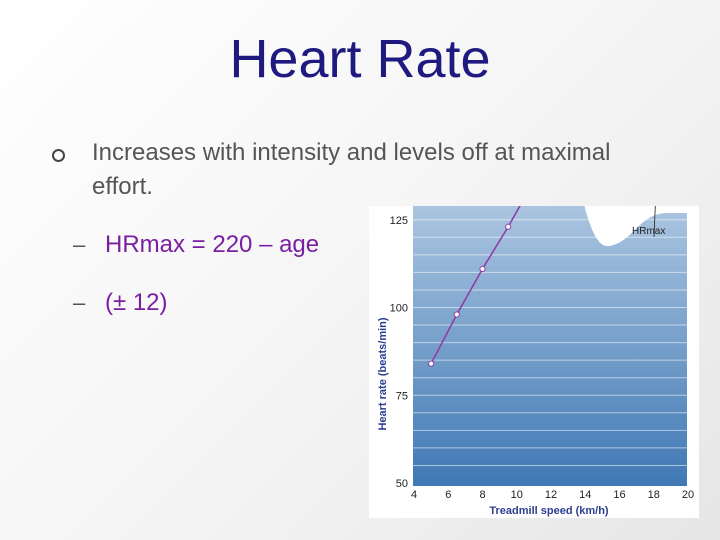 Image resolution: width=720 pixels, height=540 pixels. What do you see at coordinates (58, 155) in the screenshot?
I see `bullet-ring-icon` at bounding box center [58, 155].